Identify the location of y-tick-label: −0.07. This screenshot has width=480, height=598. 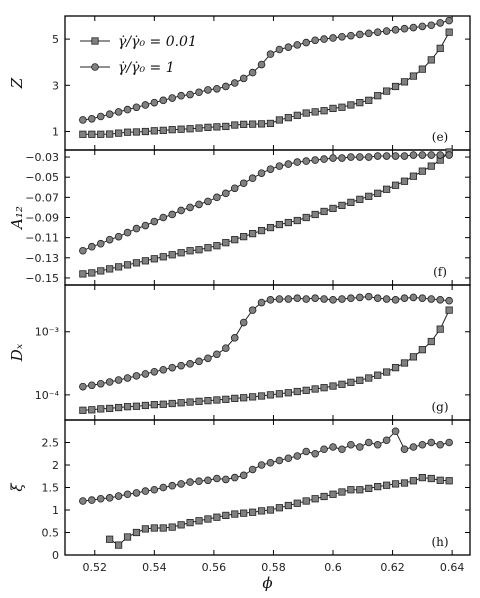
(42, 197).